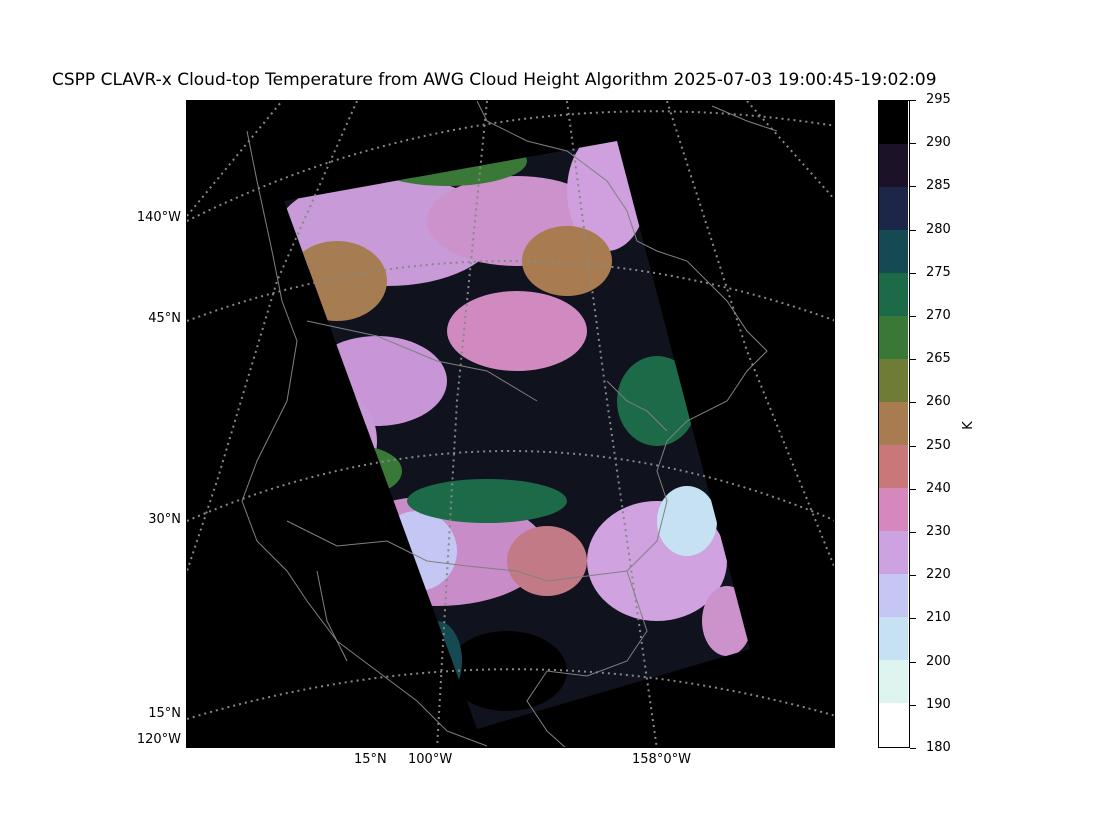 The image size is (1120, 840). Describe the element at coordinates (158, 739) in the screenshot. I see `lat-label-120w: 120°W` at that location.